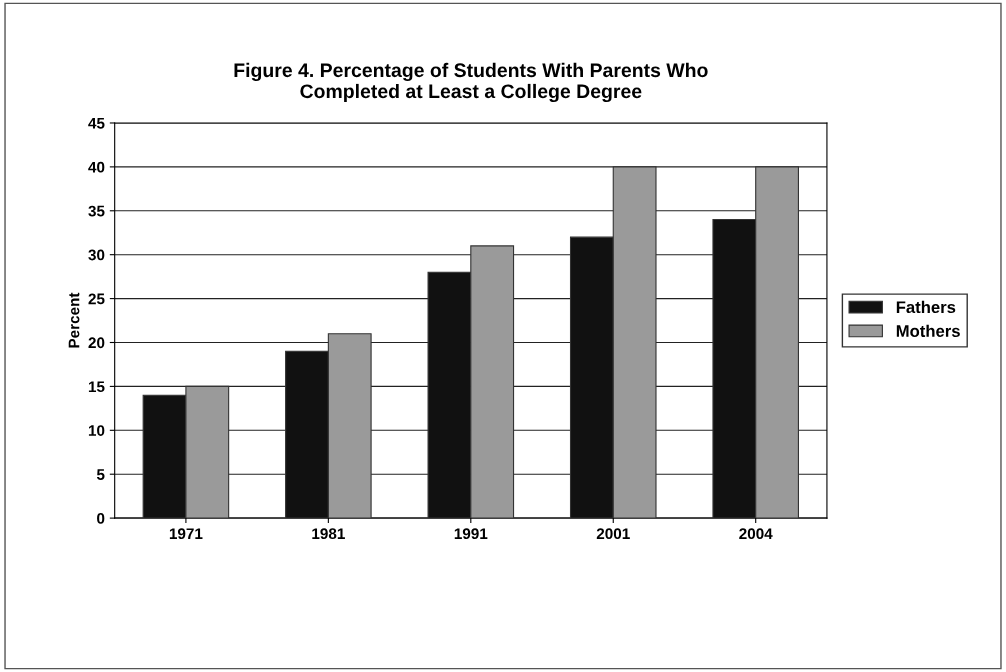  I want to click on y-axis-title: Percent, so click(74, 320).